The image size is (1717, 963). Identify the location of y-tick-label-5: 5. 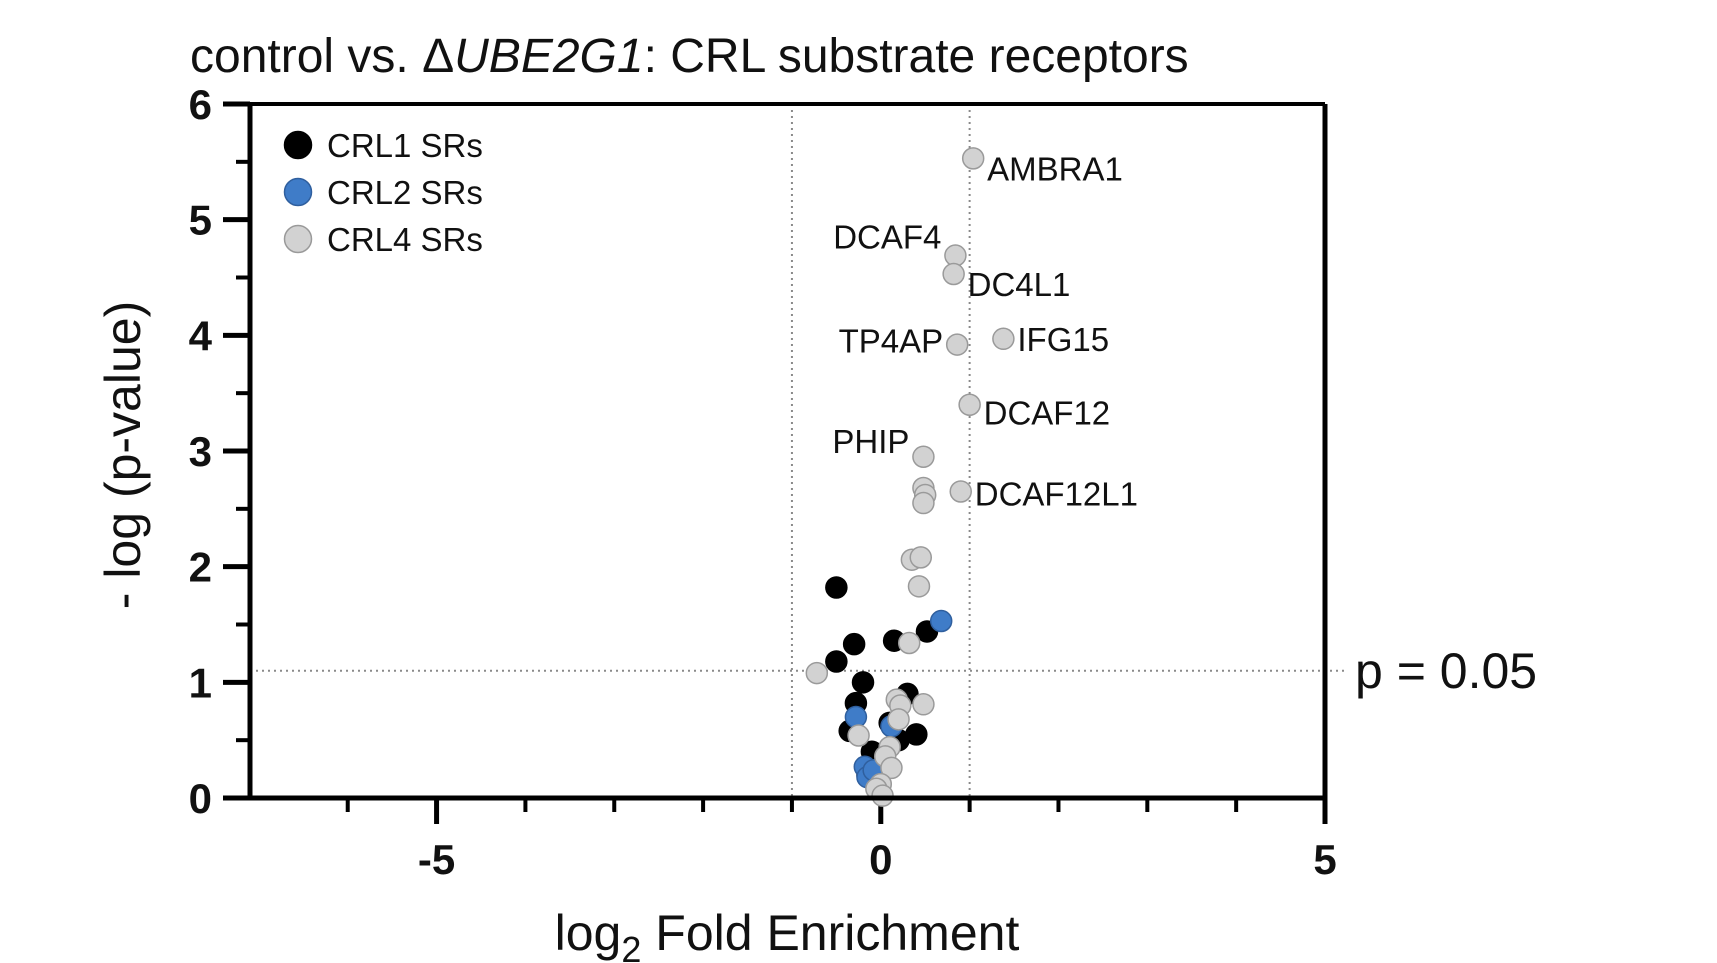
(200, 220).